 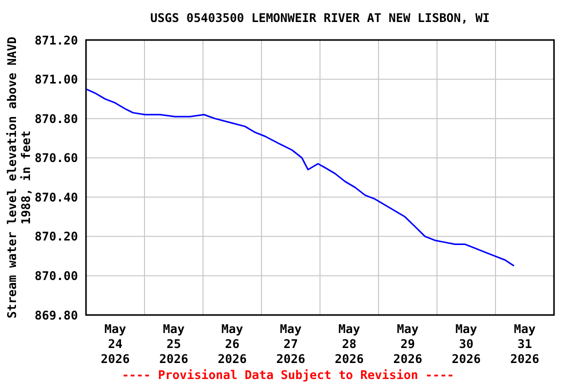 I want to click on x-tick-label: May 30 2026, so click(x=466, y=344).